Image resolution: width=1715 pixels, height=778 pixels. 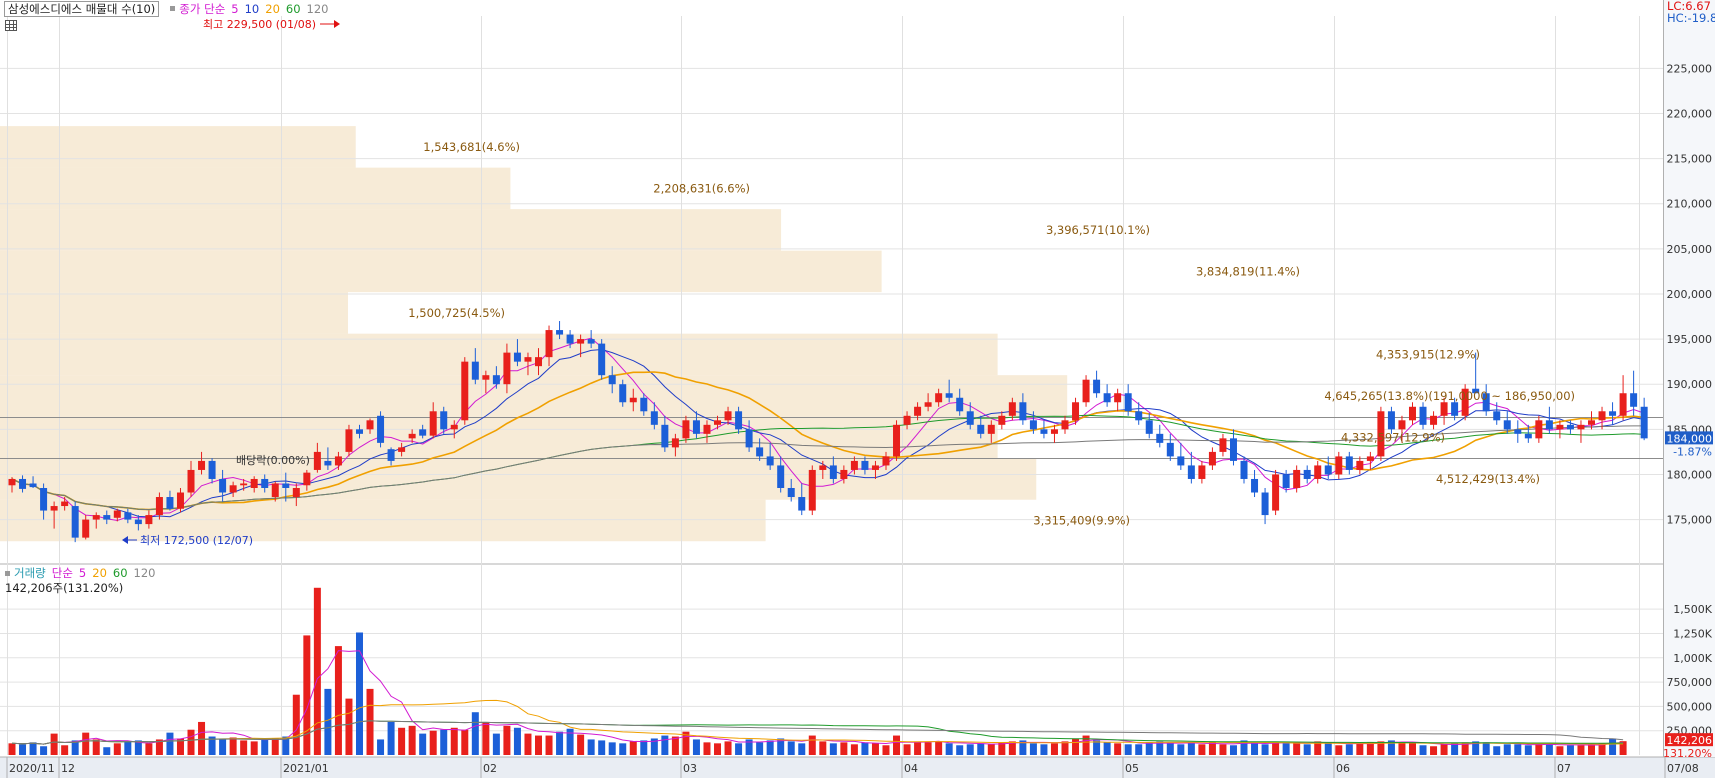 What do you see at coordinates (1692, 658) in the screenshot?
I see `volume-tick-label: 1,000K` at bounding box center [1692, 658].